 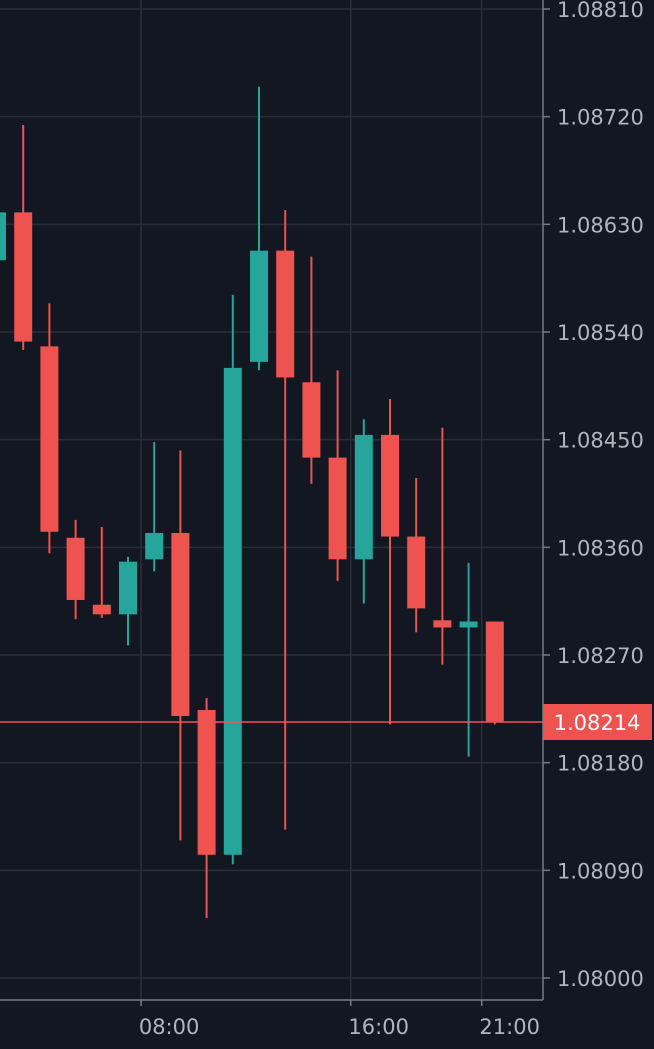 What do you see at coordinates (600, 333) in the screenshot?
I see `y-tick-label: 1.08540` at bounding box center [600, 333].